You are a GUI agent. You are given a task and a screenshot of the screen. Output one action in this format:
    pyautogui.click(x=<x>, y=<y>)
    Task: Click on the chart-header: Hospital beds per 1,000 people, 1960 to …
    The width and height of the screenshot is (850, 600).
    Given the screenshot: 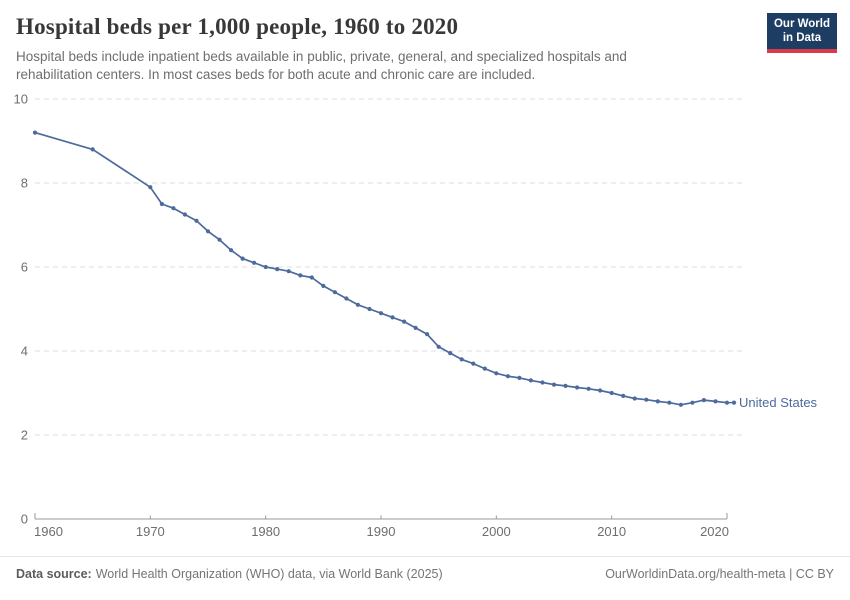 What is the action you would take?
    pyautogui.click(x=425, y=42)
    